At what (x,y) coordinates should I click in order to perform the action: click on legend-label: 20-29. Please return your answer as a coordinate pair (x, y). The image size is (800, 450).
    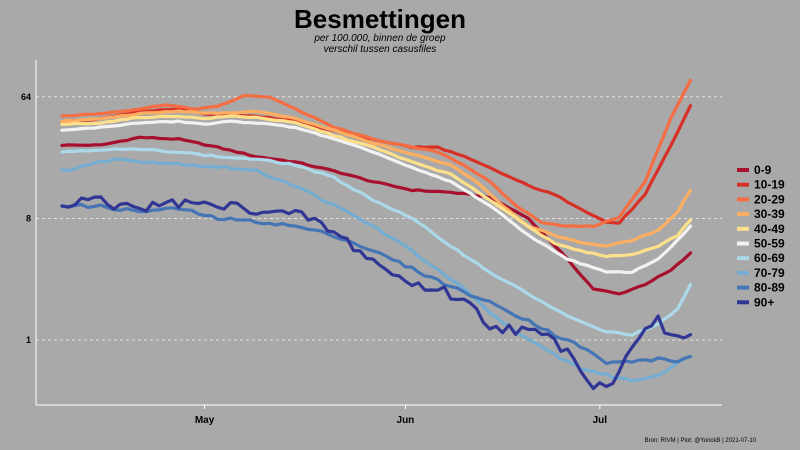
    Looking at the image, I should click on (769, 199).